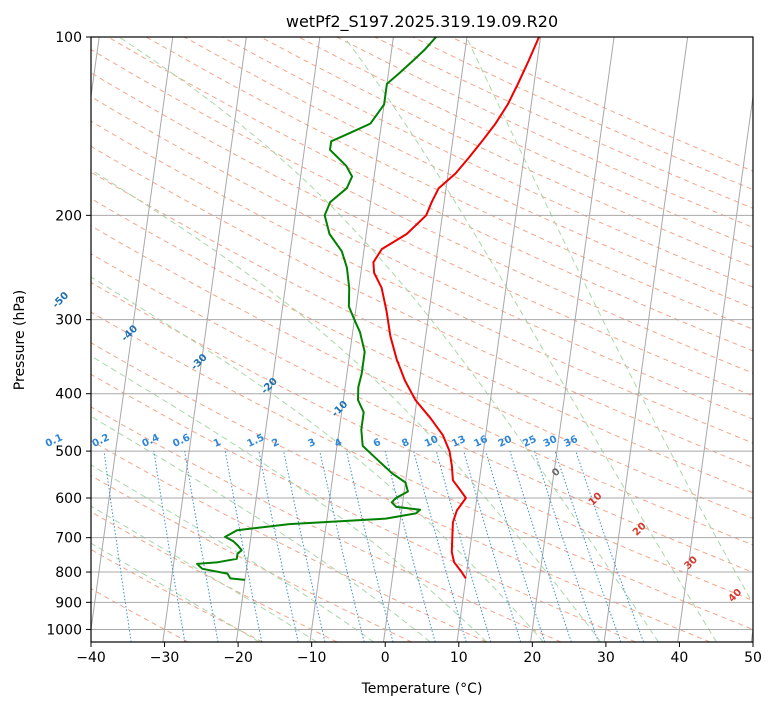 The height and width of the screenshot is (708, 775). What do you see at coordinates (68, 573) in the screenshot?
I see `y-tick-label: 800` at bounding box center [68, 573].